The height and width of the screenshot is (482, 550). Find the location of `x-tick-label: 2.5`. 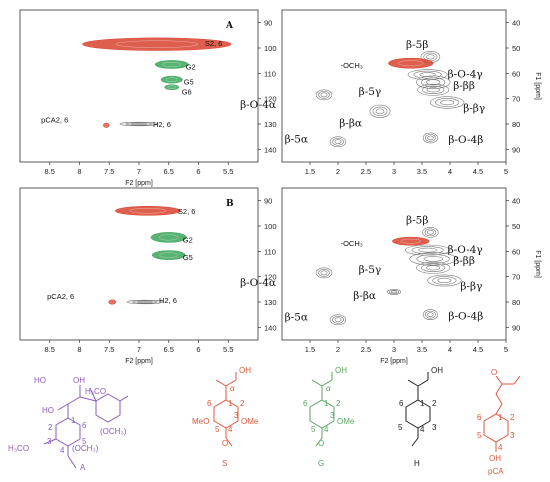

x-tick-label: 2.5 is located at coordinates (366, 171).